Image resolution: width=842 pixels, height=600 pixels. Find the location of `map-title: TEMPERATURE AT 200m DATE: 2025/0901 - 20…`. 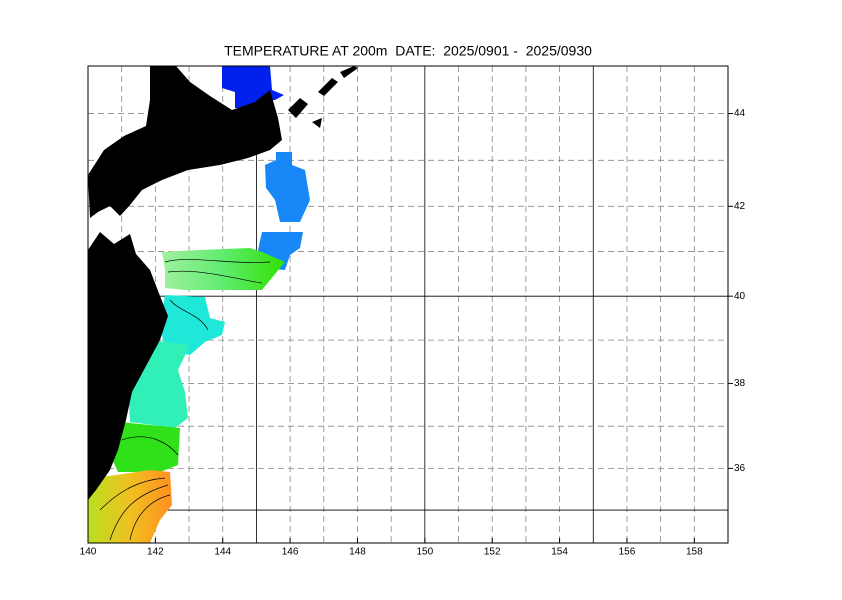

map-title: TEMPERATURE AT 200m DATE: 2025/0901 - 20… is located at coordinates (408, 51).